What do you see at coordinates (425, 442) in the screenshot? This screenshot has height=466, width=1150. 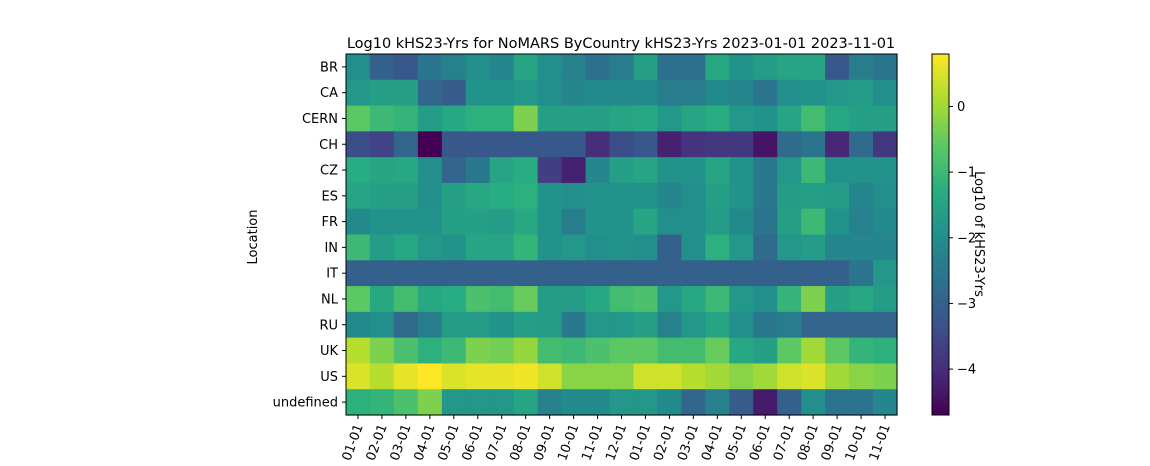 I see `x-tick-label: 04-01` at bounding box center [425, 442].